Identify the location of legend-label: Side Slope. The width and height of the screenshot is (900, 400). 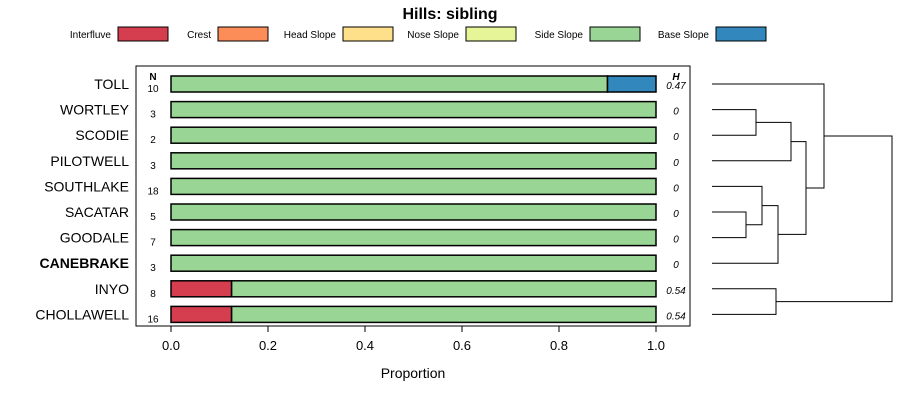
(559, 35).